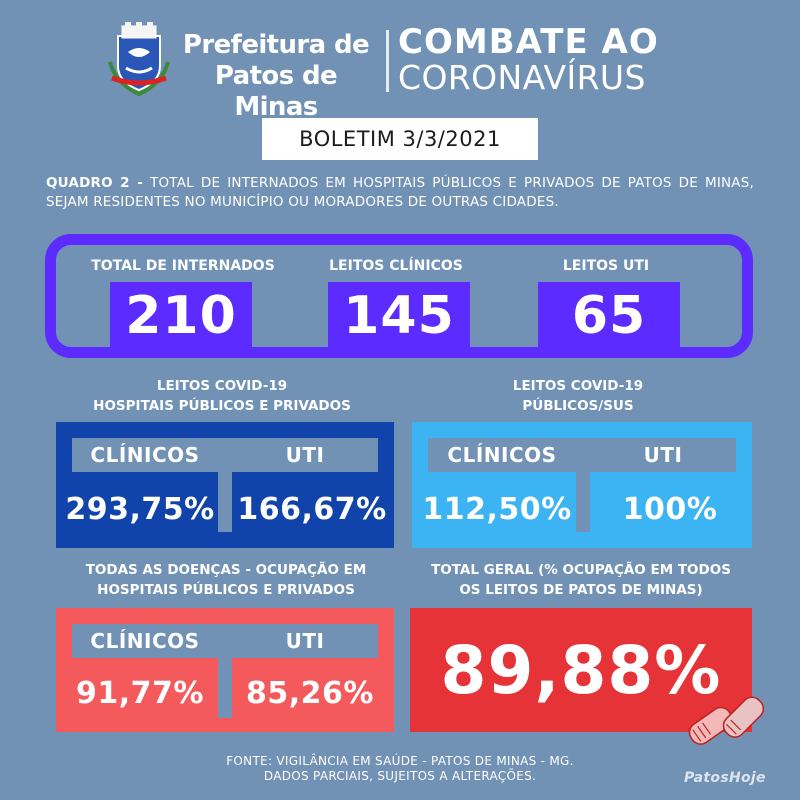 The width and height of the screenshot is (800, 800). What do you see at coordinates (606, 266) in the screenshot?
I see `leitos-uti-label: LEITOS UTI` at bounding box center [606, 266].